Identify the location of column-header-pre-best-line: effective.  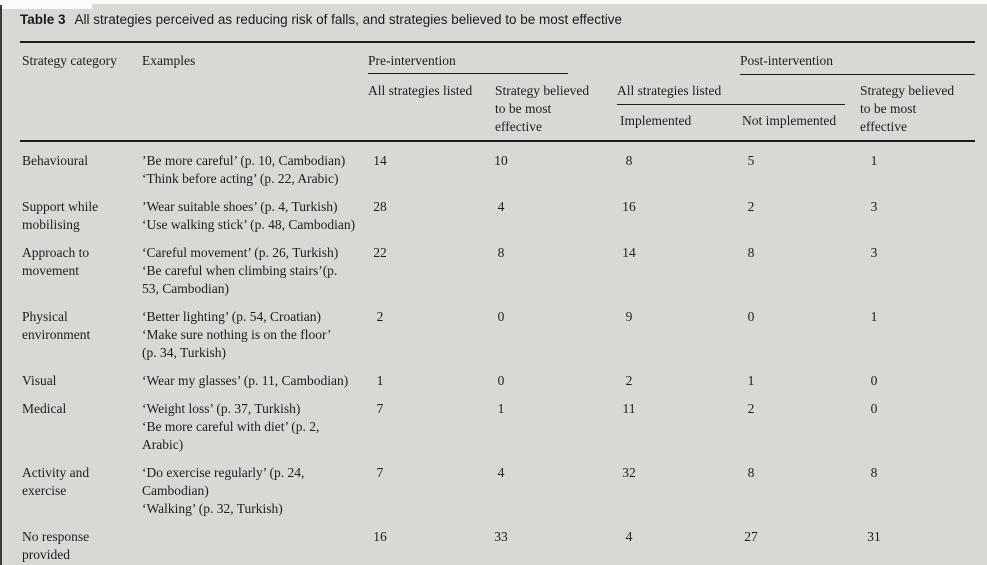
(518, 126).